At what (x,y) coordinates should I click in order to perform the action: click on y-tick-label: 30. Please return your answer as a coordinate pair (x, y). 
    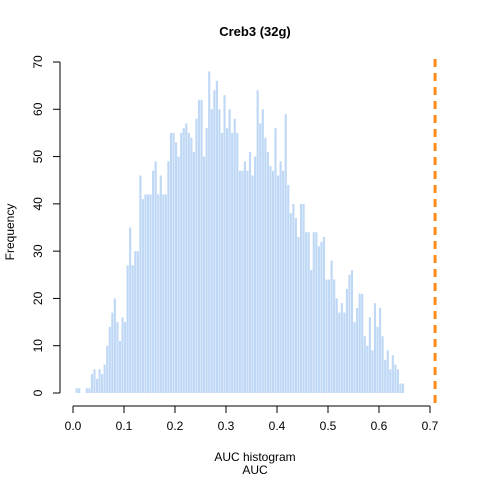
    Looking at the image, I should click on (38, 251).